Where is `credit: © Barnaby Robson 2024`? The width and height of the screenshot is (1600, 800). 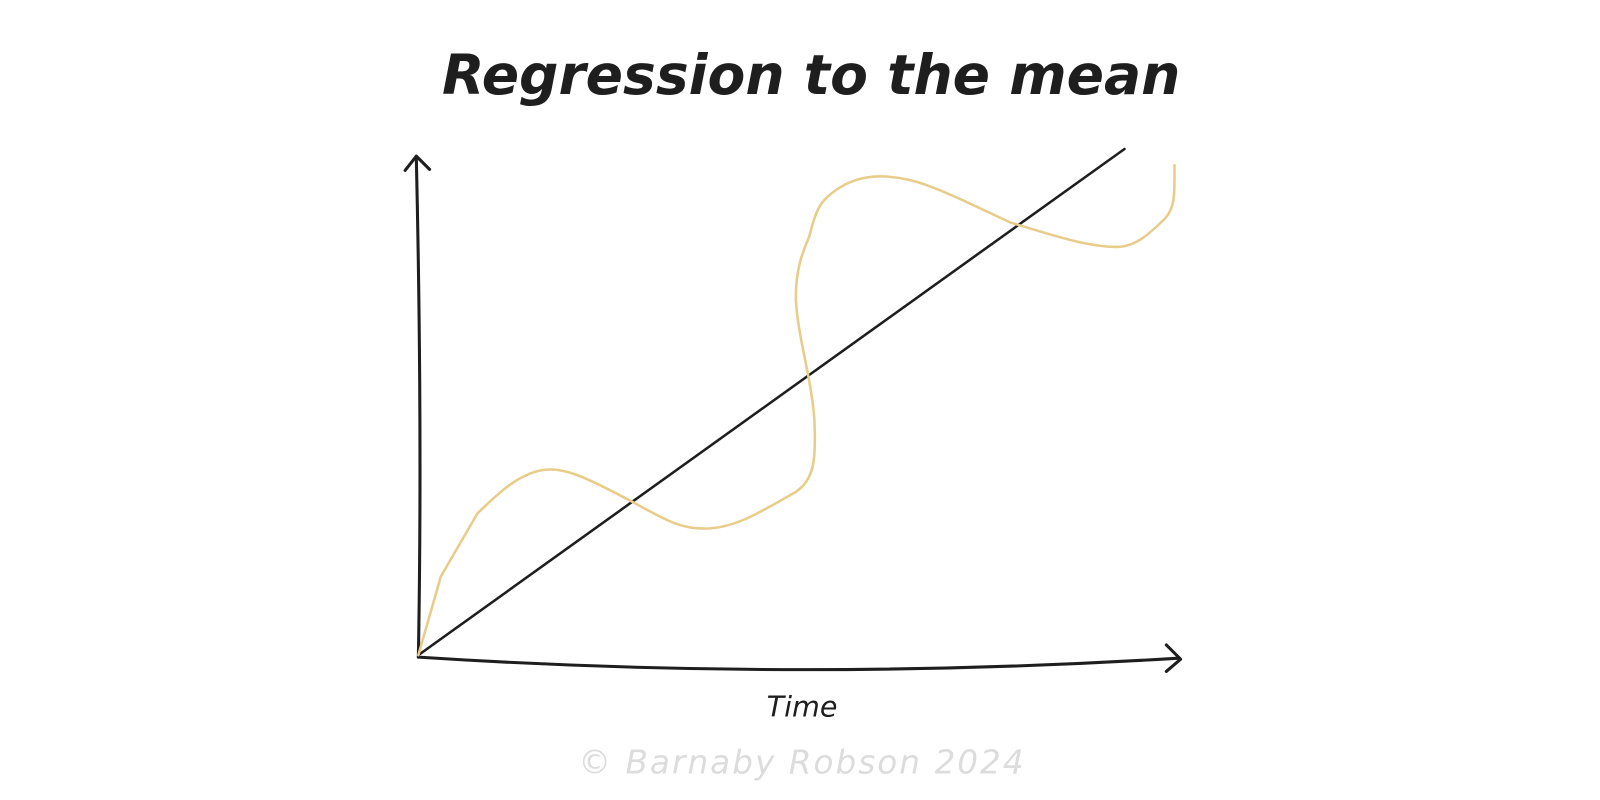 credit: © Barnaby Robson 2024 is located at coordinates (801, 762).